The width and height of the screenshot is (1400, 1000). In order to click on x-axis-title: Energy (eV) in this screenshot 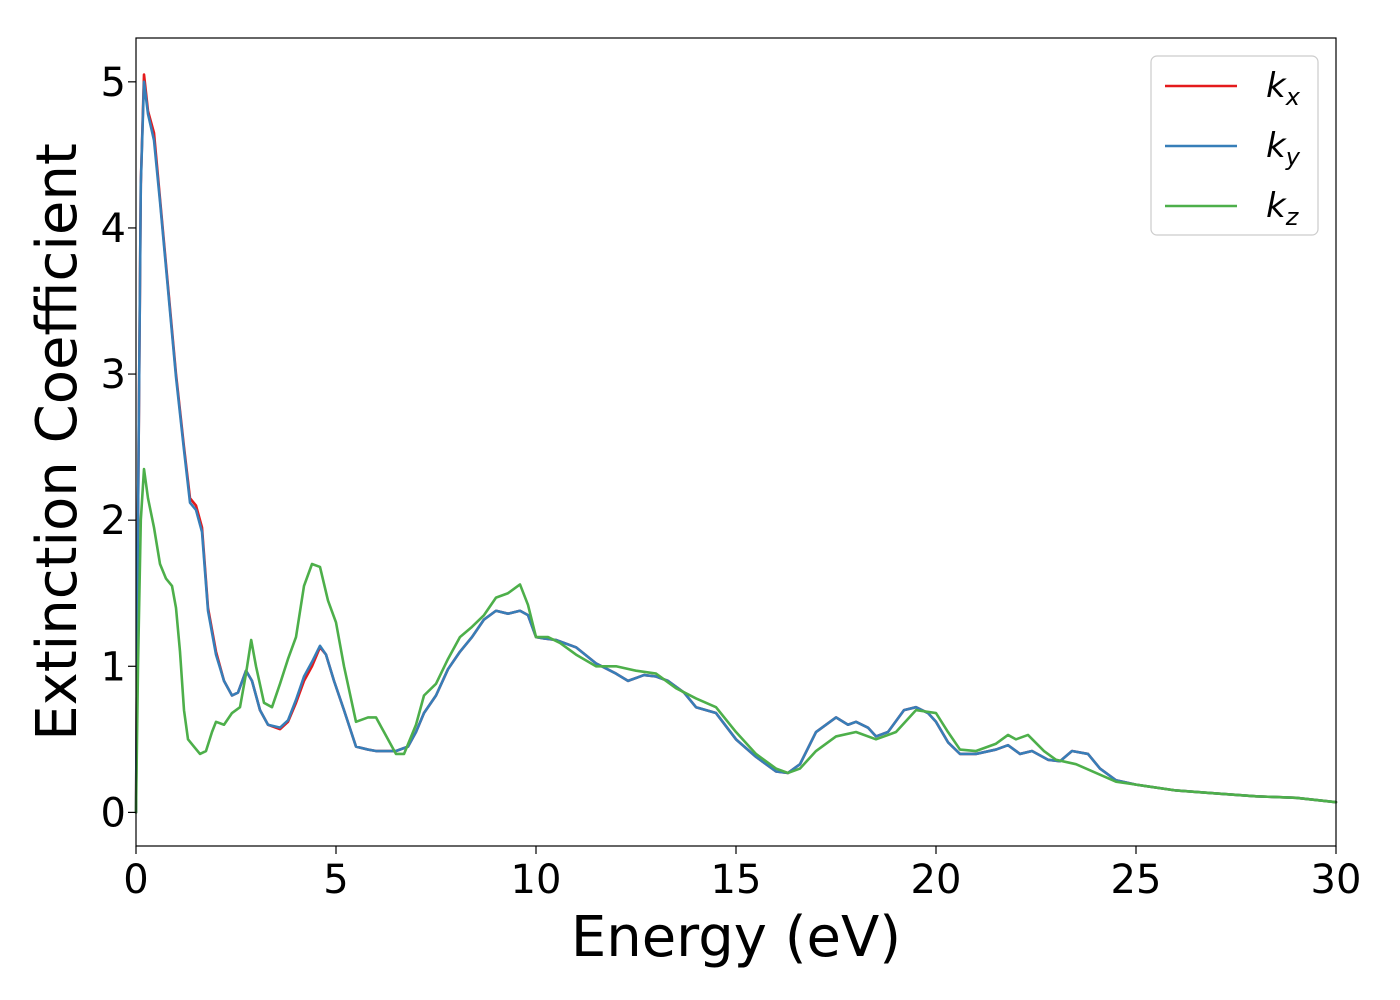, I will do `click(736, 937)`.